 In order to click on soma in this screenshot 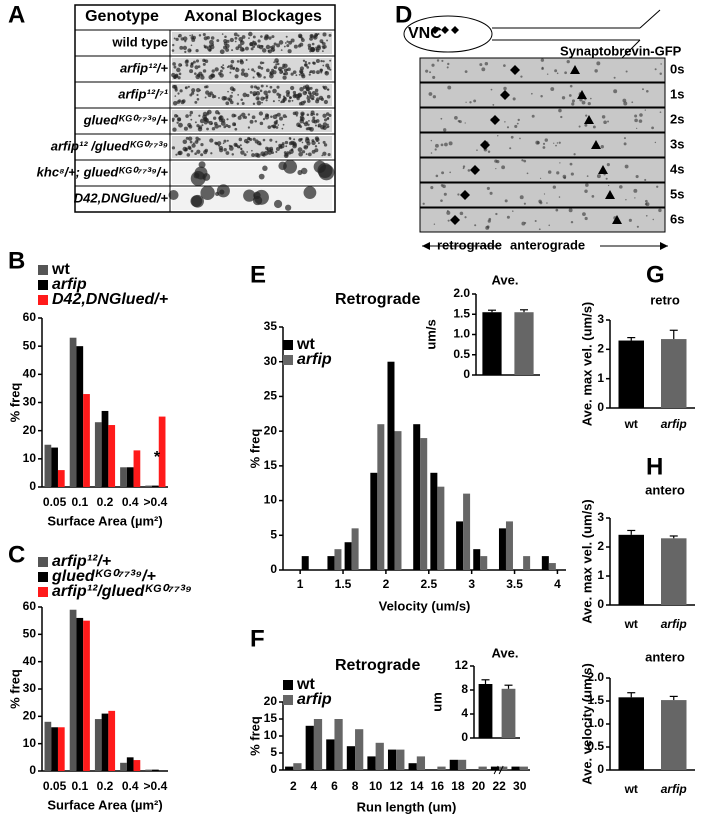, I will do `click(435, 30)`.